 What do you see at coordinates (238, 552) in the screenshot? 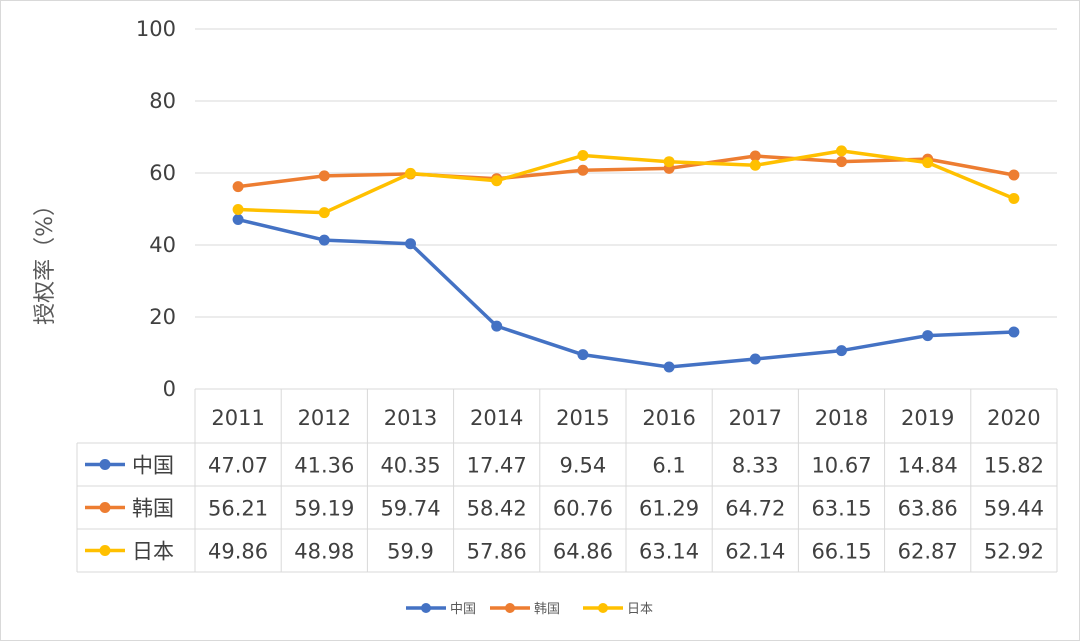
I see `table-value-cell: 49.86` at bounding box center [238, 552].